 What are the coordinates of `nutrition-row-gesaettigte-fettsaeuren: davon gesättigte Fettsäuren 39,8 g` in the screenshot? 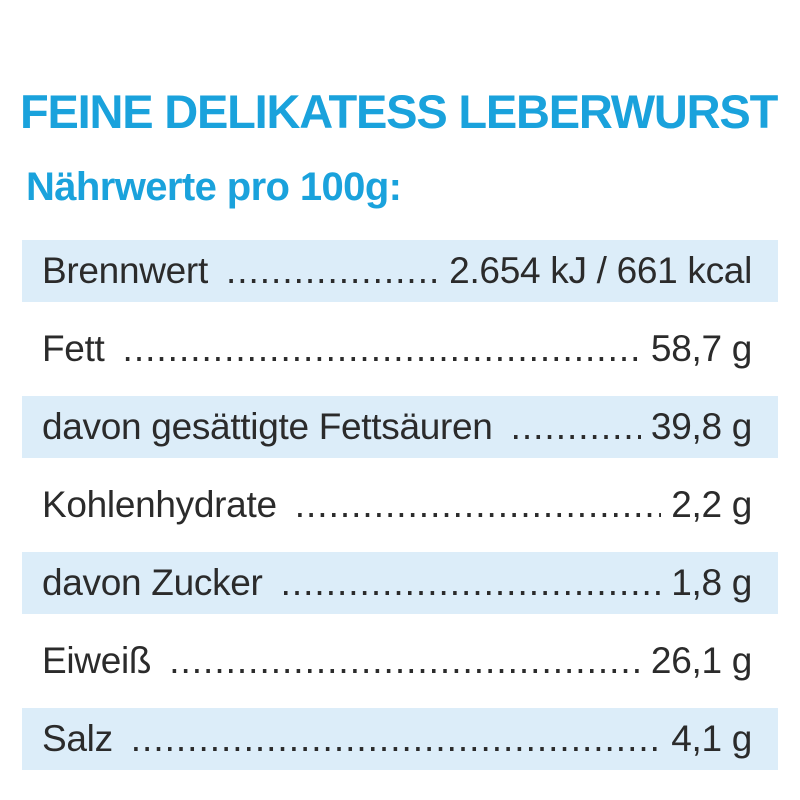 It's located at (400, 427).